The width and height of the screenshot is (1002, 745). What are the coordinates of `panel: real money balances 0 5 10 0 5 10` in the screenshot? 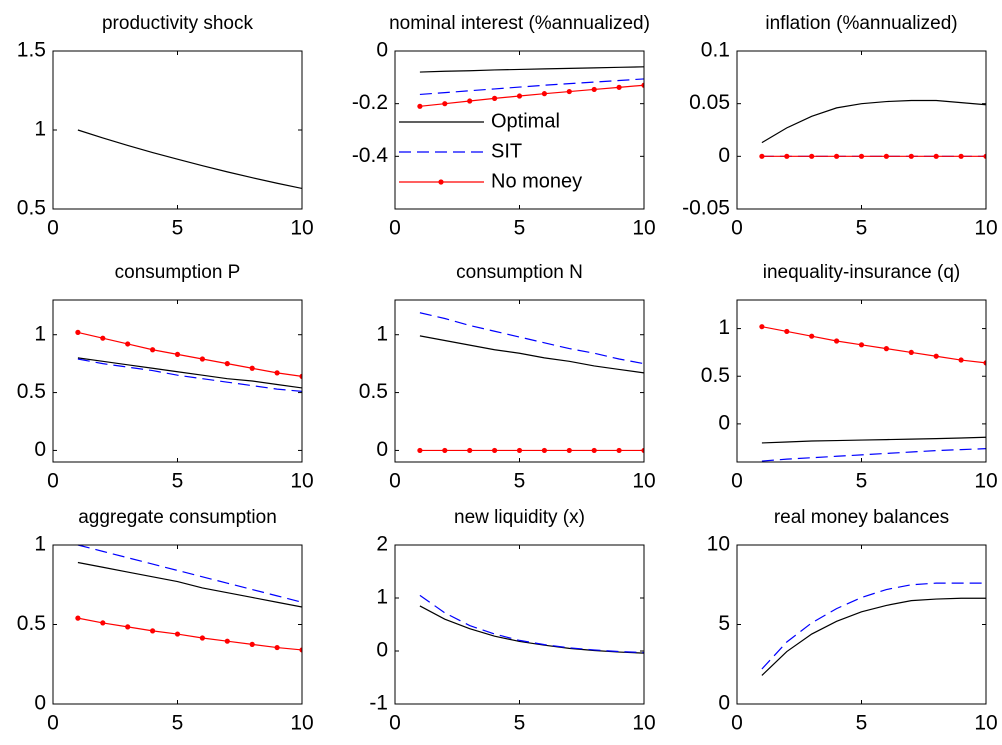 It's located at (852, 621).